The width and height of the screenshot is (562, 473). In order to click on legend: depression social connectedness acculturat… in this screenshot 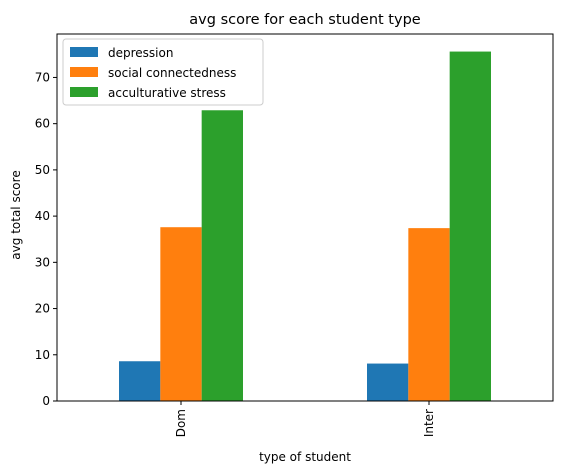, I will do `click(163, 72)`.